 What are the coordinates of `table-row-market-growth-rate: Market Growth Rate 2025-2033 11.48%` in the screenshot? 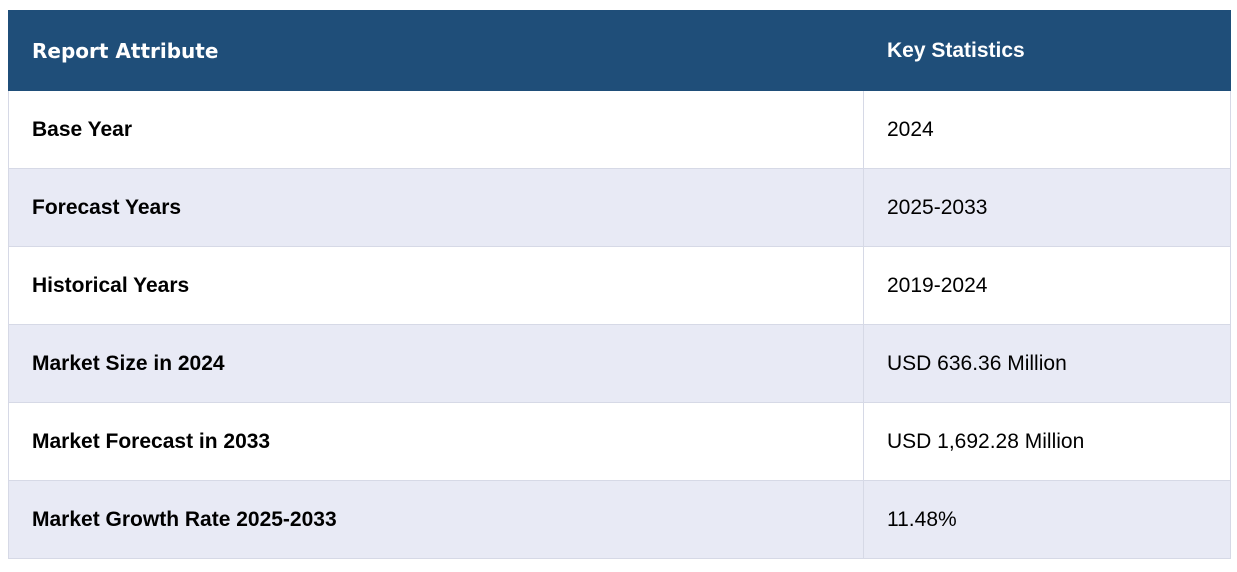 It's located at (619, 519).